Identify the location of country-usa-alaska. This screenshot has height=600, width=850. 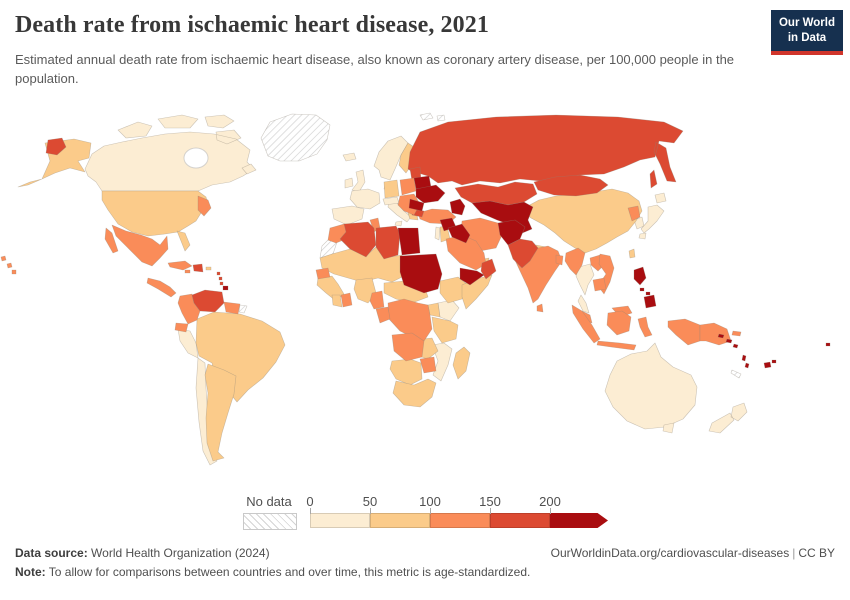
(54, 163).